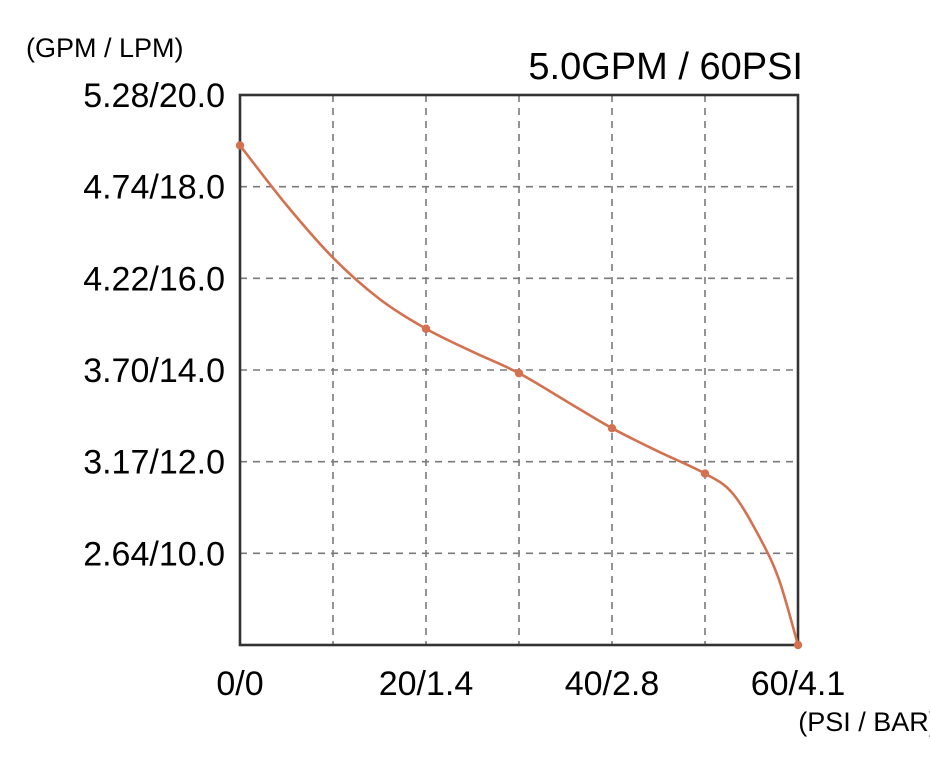 This screenshot has height=782, width=930. What do you see at coordinates (612, 684) in the screenshot?
I see `x-tick-label: 40/2.8` at bounding box center [612, 684].